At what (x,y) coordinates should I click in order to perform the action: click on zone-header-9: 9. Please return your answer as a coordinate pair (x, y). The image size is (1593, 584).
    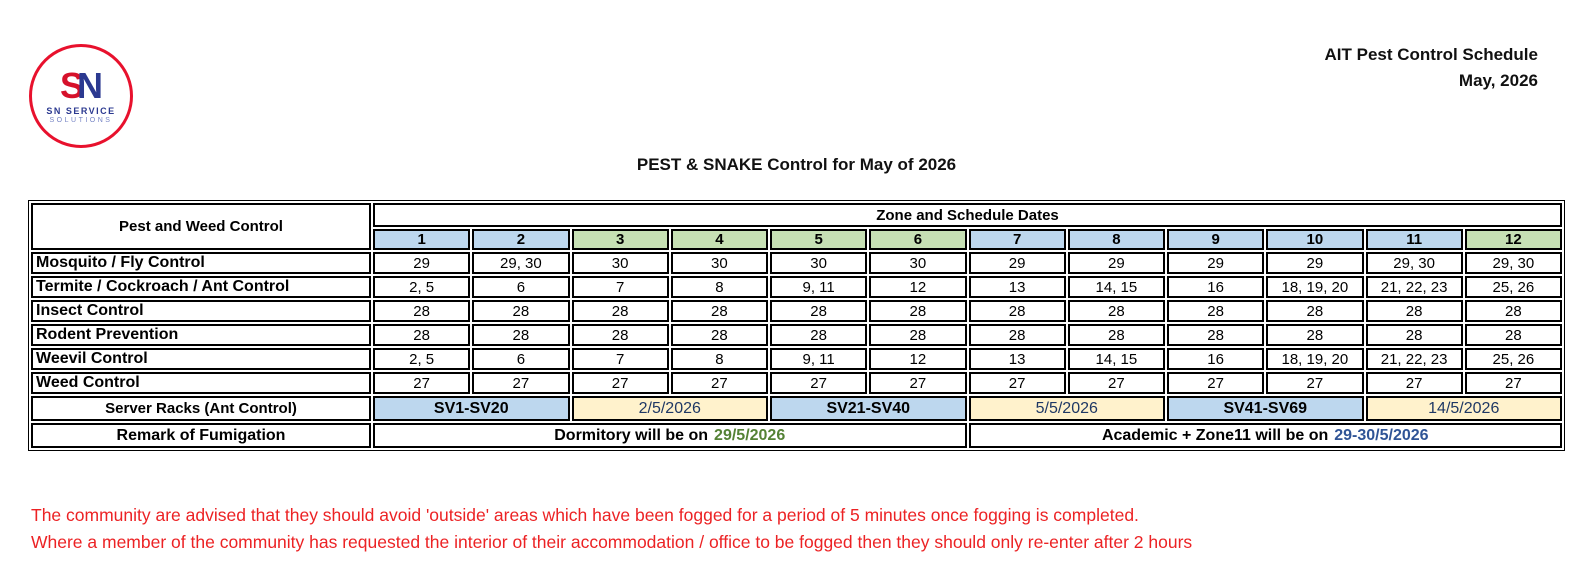
    Looking at the image, I should click on (1216, 239).